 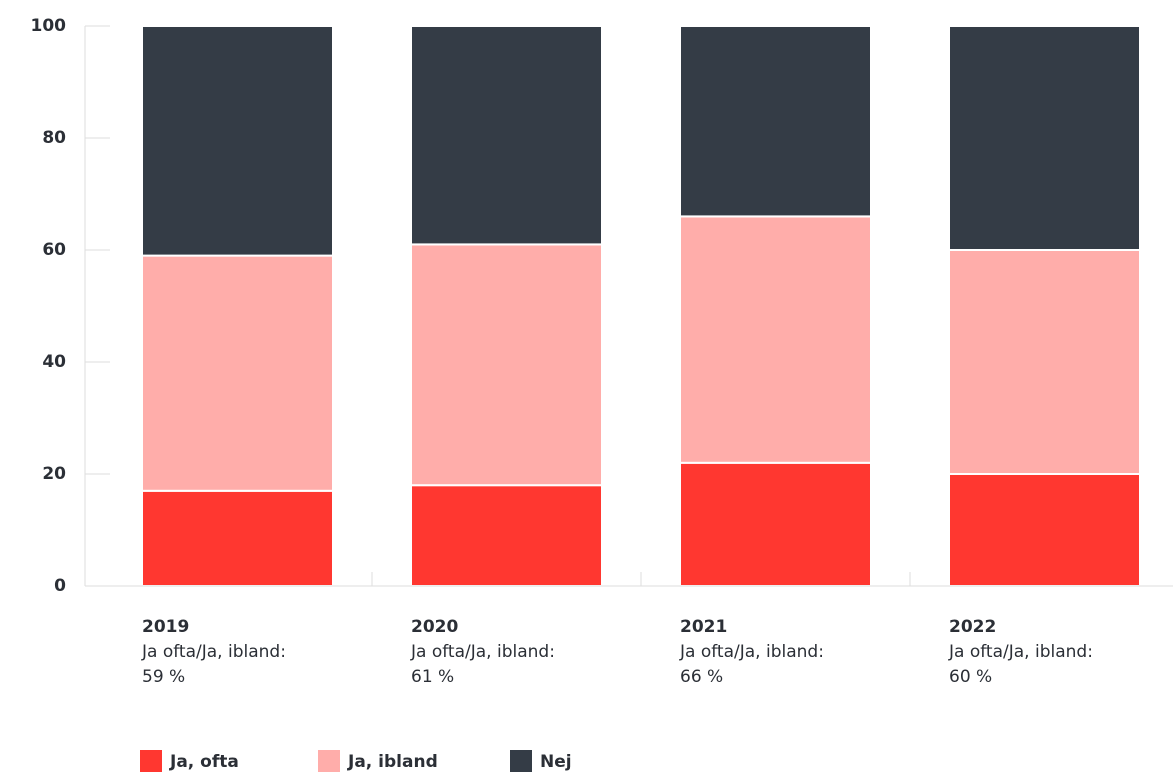 I want to click on y-tick-label: 80, so click(x=54, y=138).